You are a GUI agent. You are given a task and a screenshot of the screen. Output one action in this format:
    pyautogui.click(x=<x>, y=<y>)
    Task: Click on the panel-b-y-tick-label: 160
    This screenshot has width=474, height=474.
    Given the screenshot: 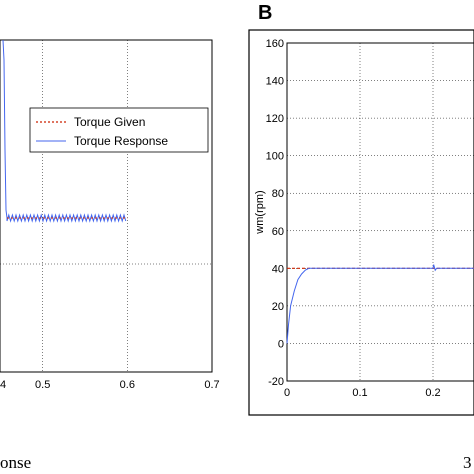 What is the action you would take?
    pyautogui.click(x=275, y=44)
    